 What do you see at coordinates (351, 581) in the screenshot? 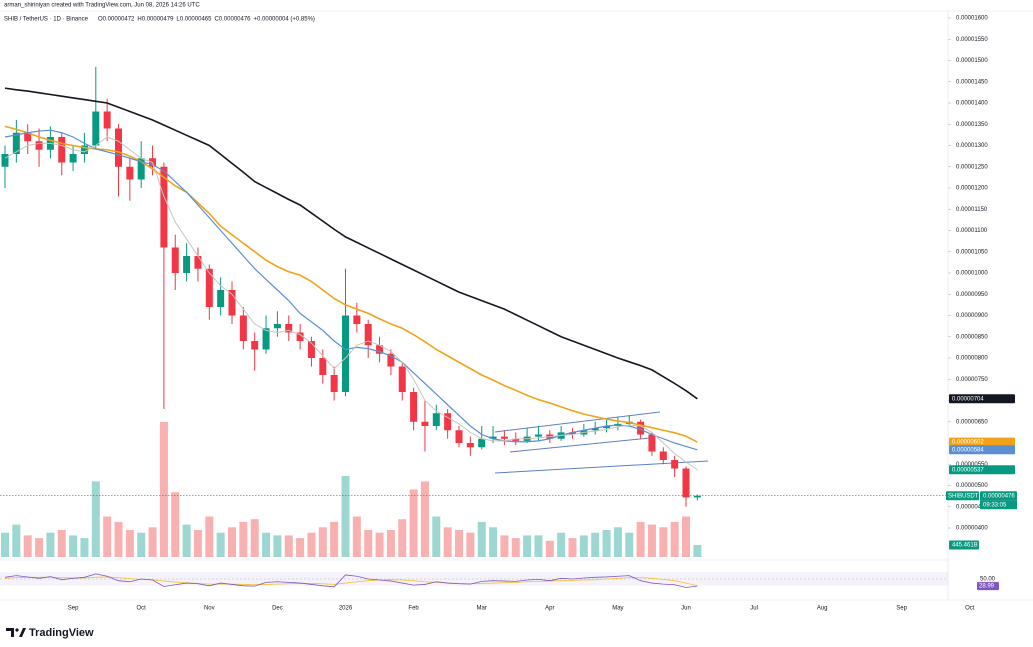
I see `rsi-ma-line` at bounding box center [351, 581].